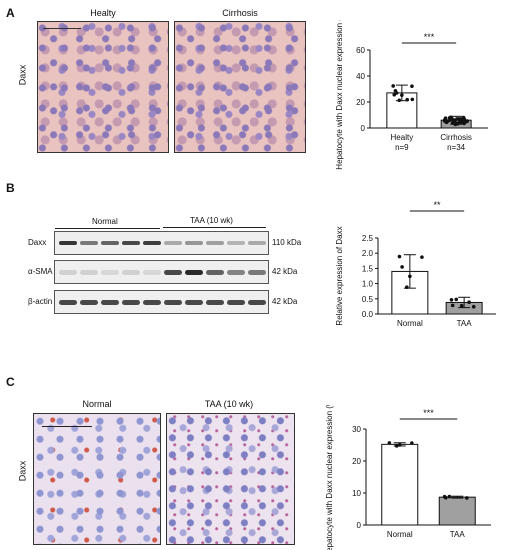  I want to click on bracket-normal, so click(107, 228).